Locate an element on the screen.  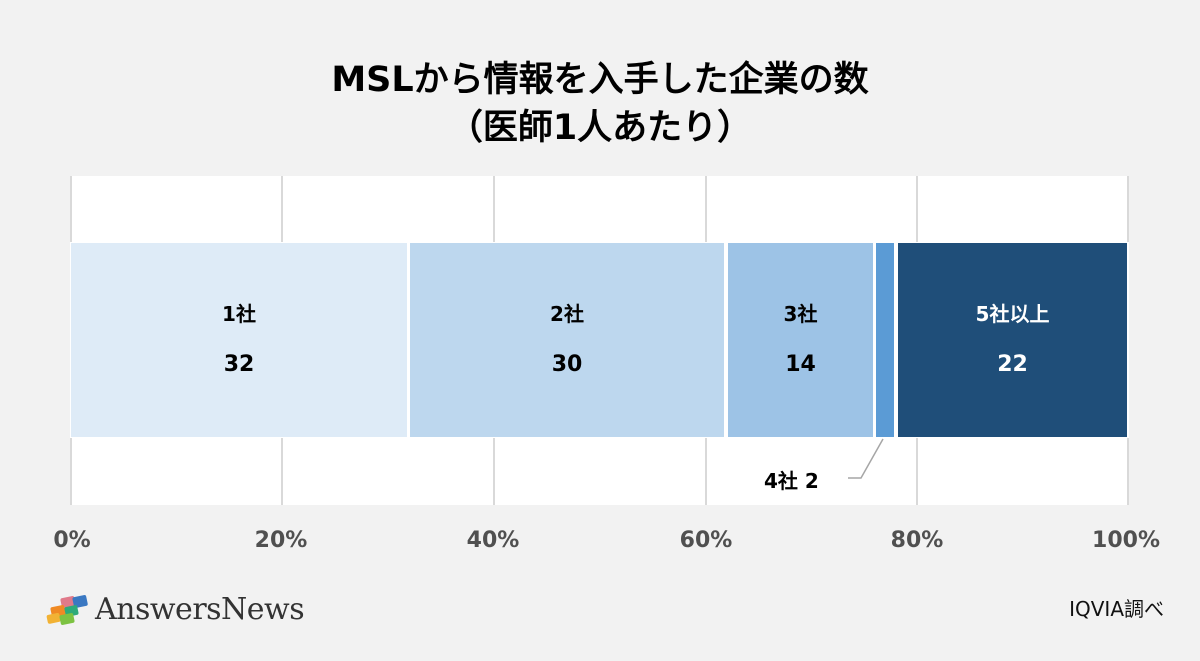
x-tick-60: 60% is located at coordinates (706, 540).